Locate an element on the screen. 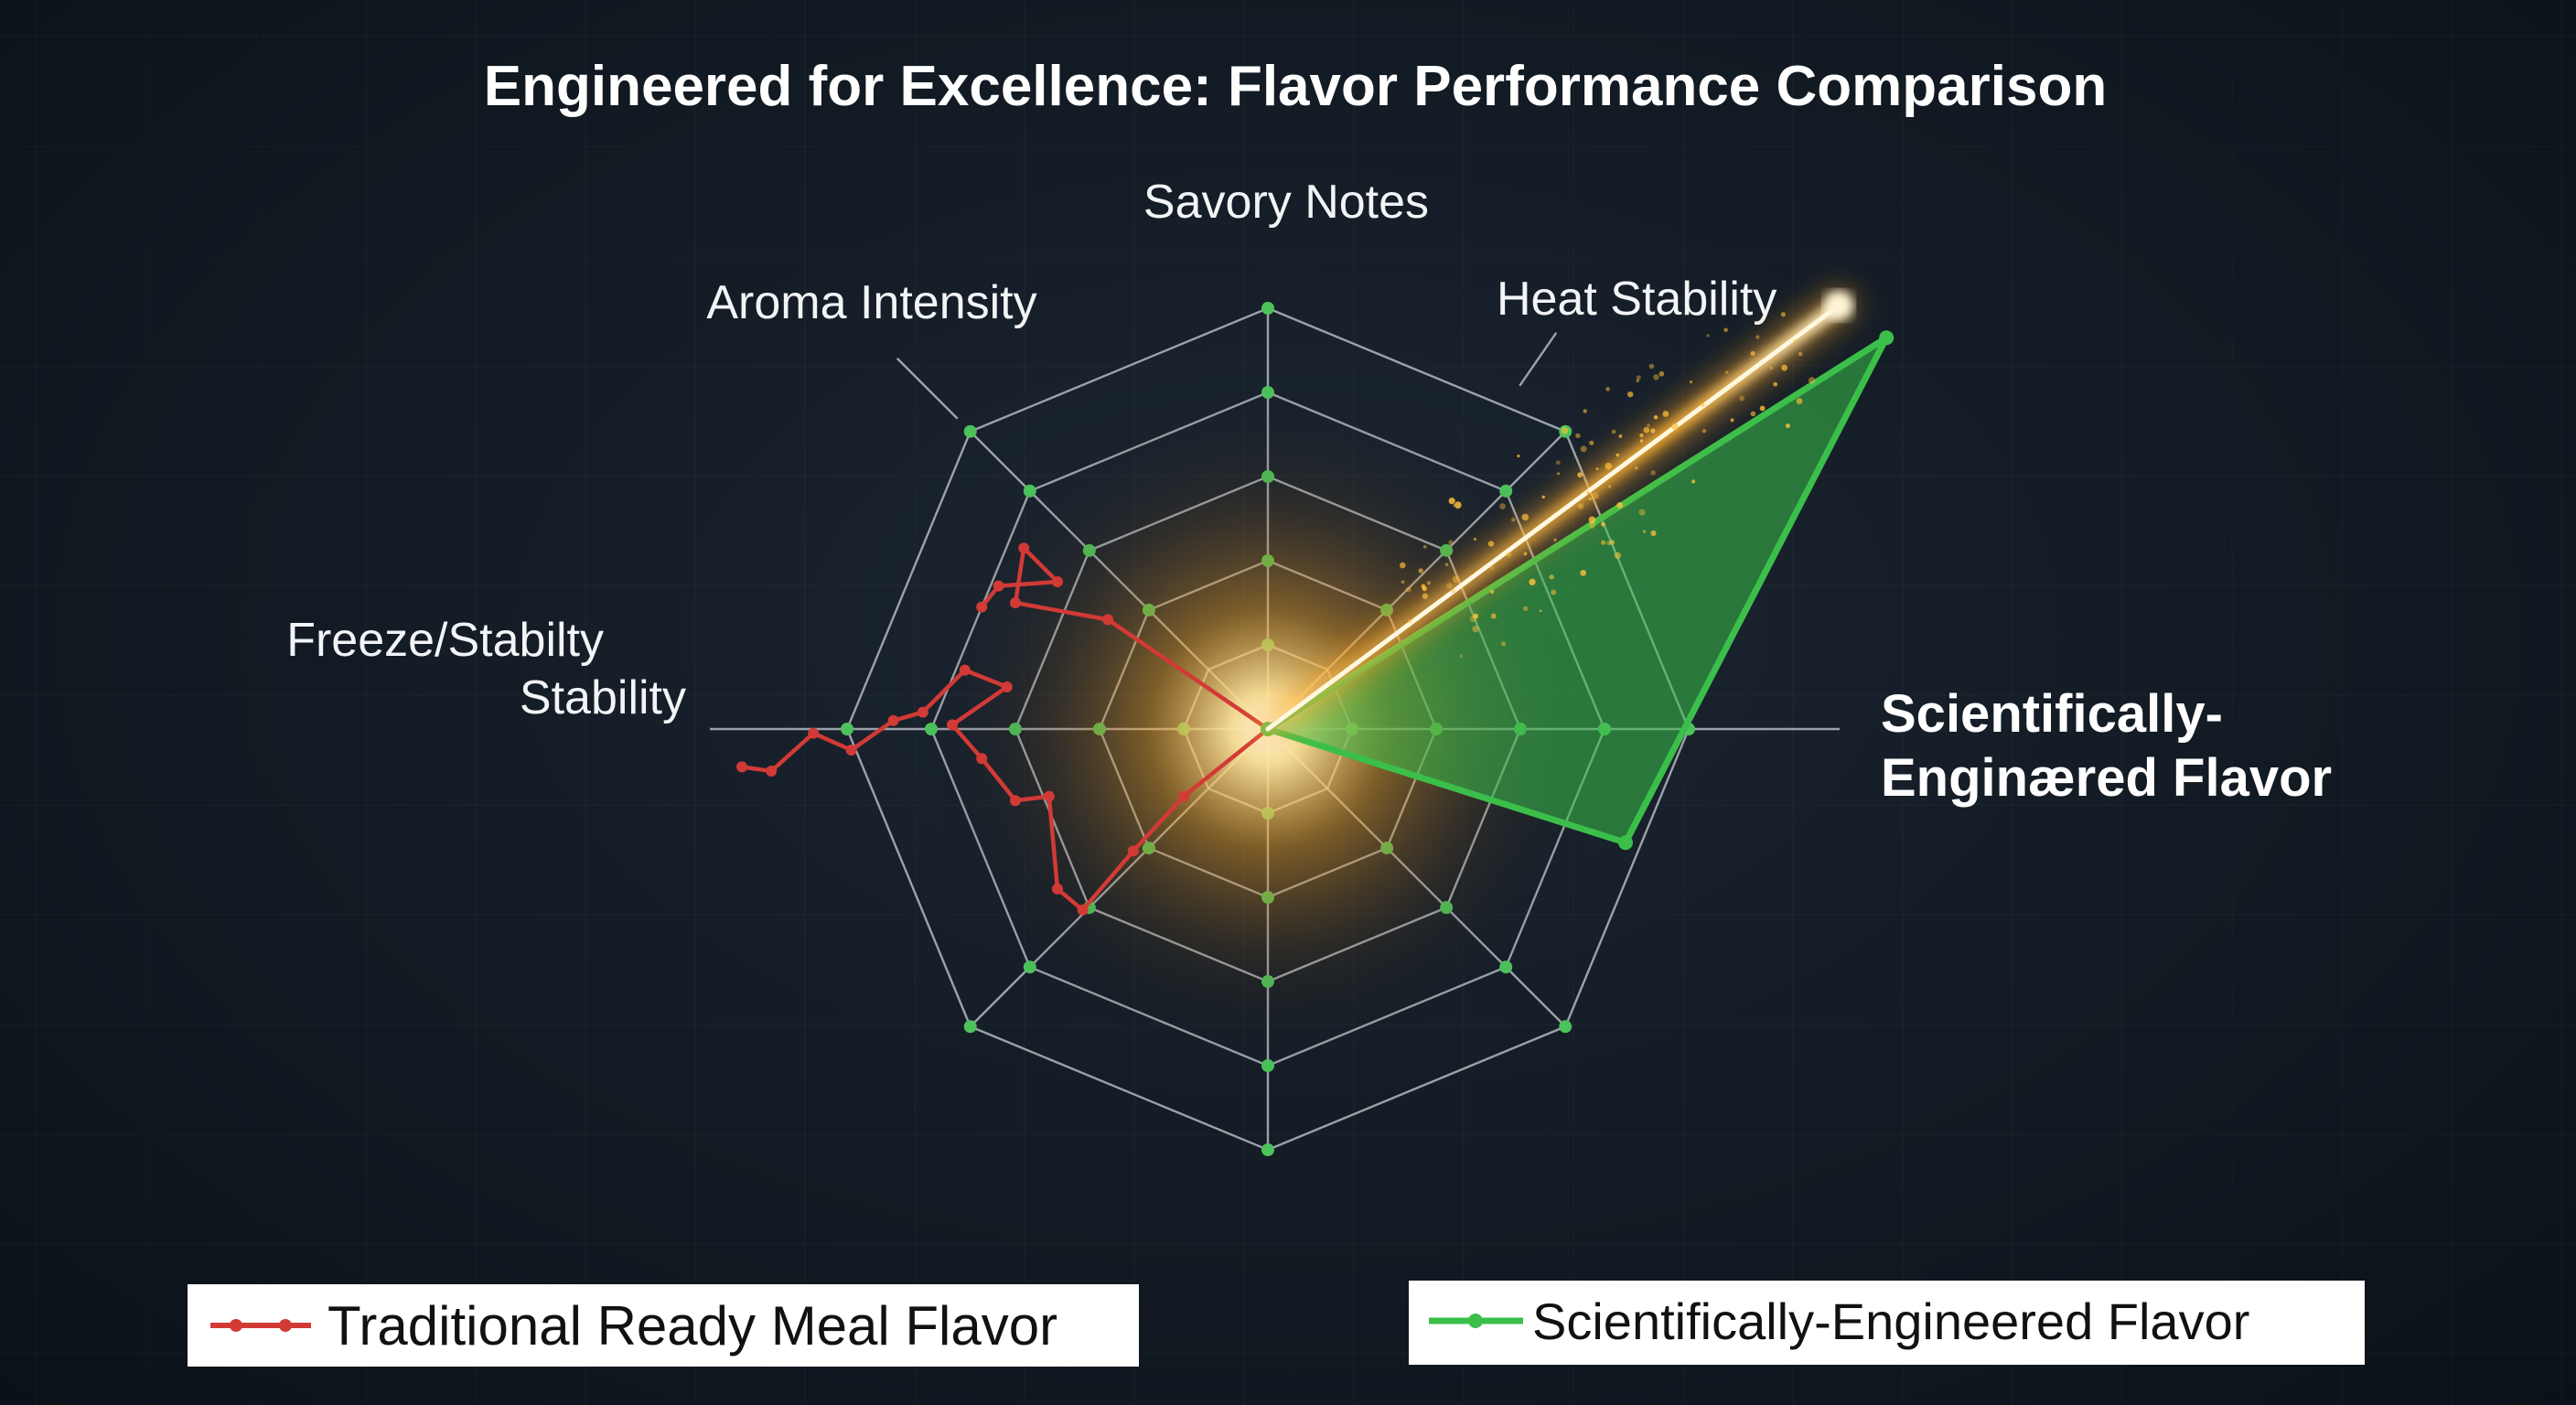 Image resolution: width=2576 pixels, height=1405 pixels. legend-engineered: Scientifically-Engineered Flavor is located at coordinates (1887, 1323).